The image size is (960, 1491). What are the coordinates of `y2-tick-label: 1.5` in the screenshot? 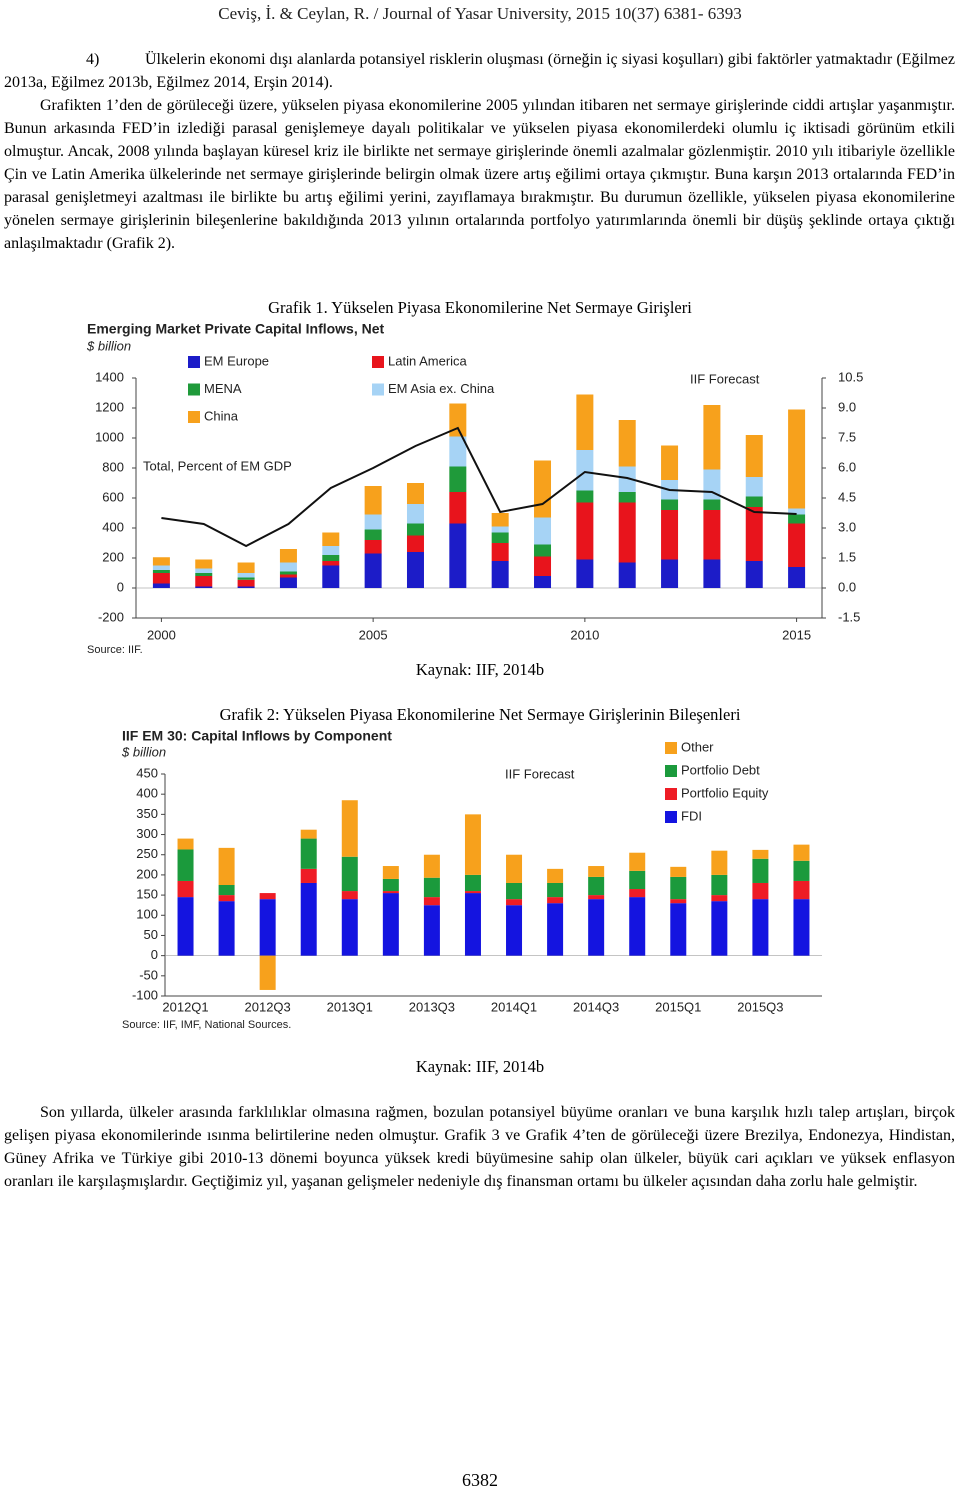 It's located at (847, 556).